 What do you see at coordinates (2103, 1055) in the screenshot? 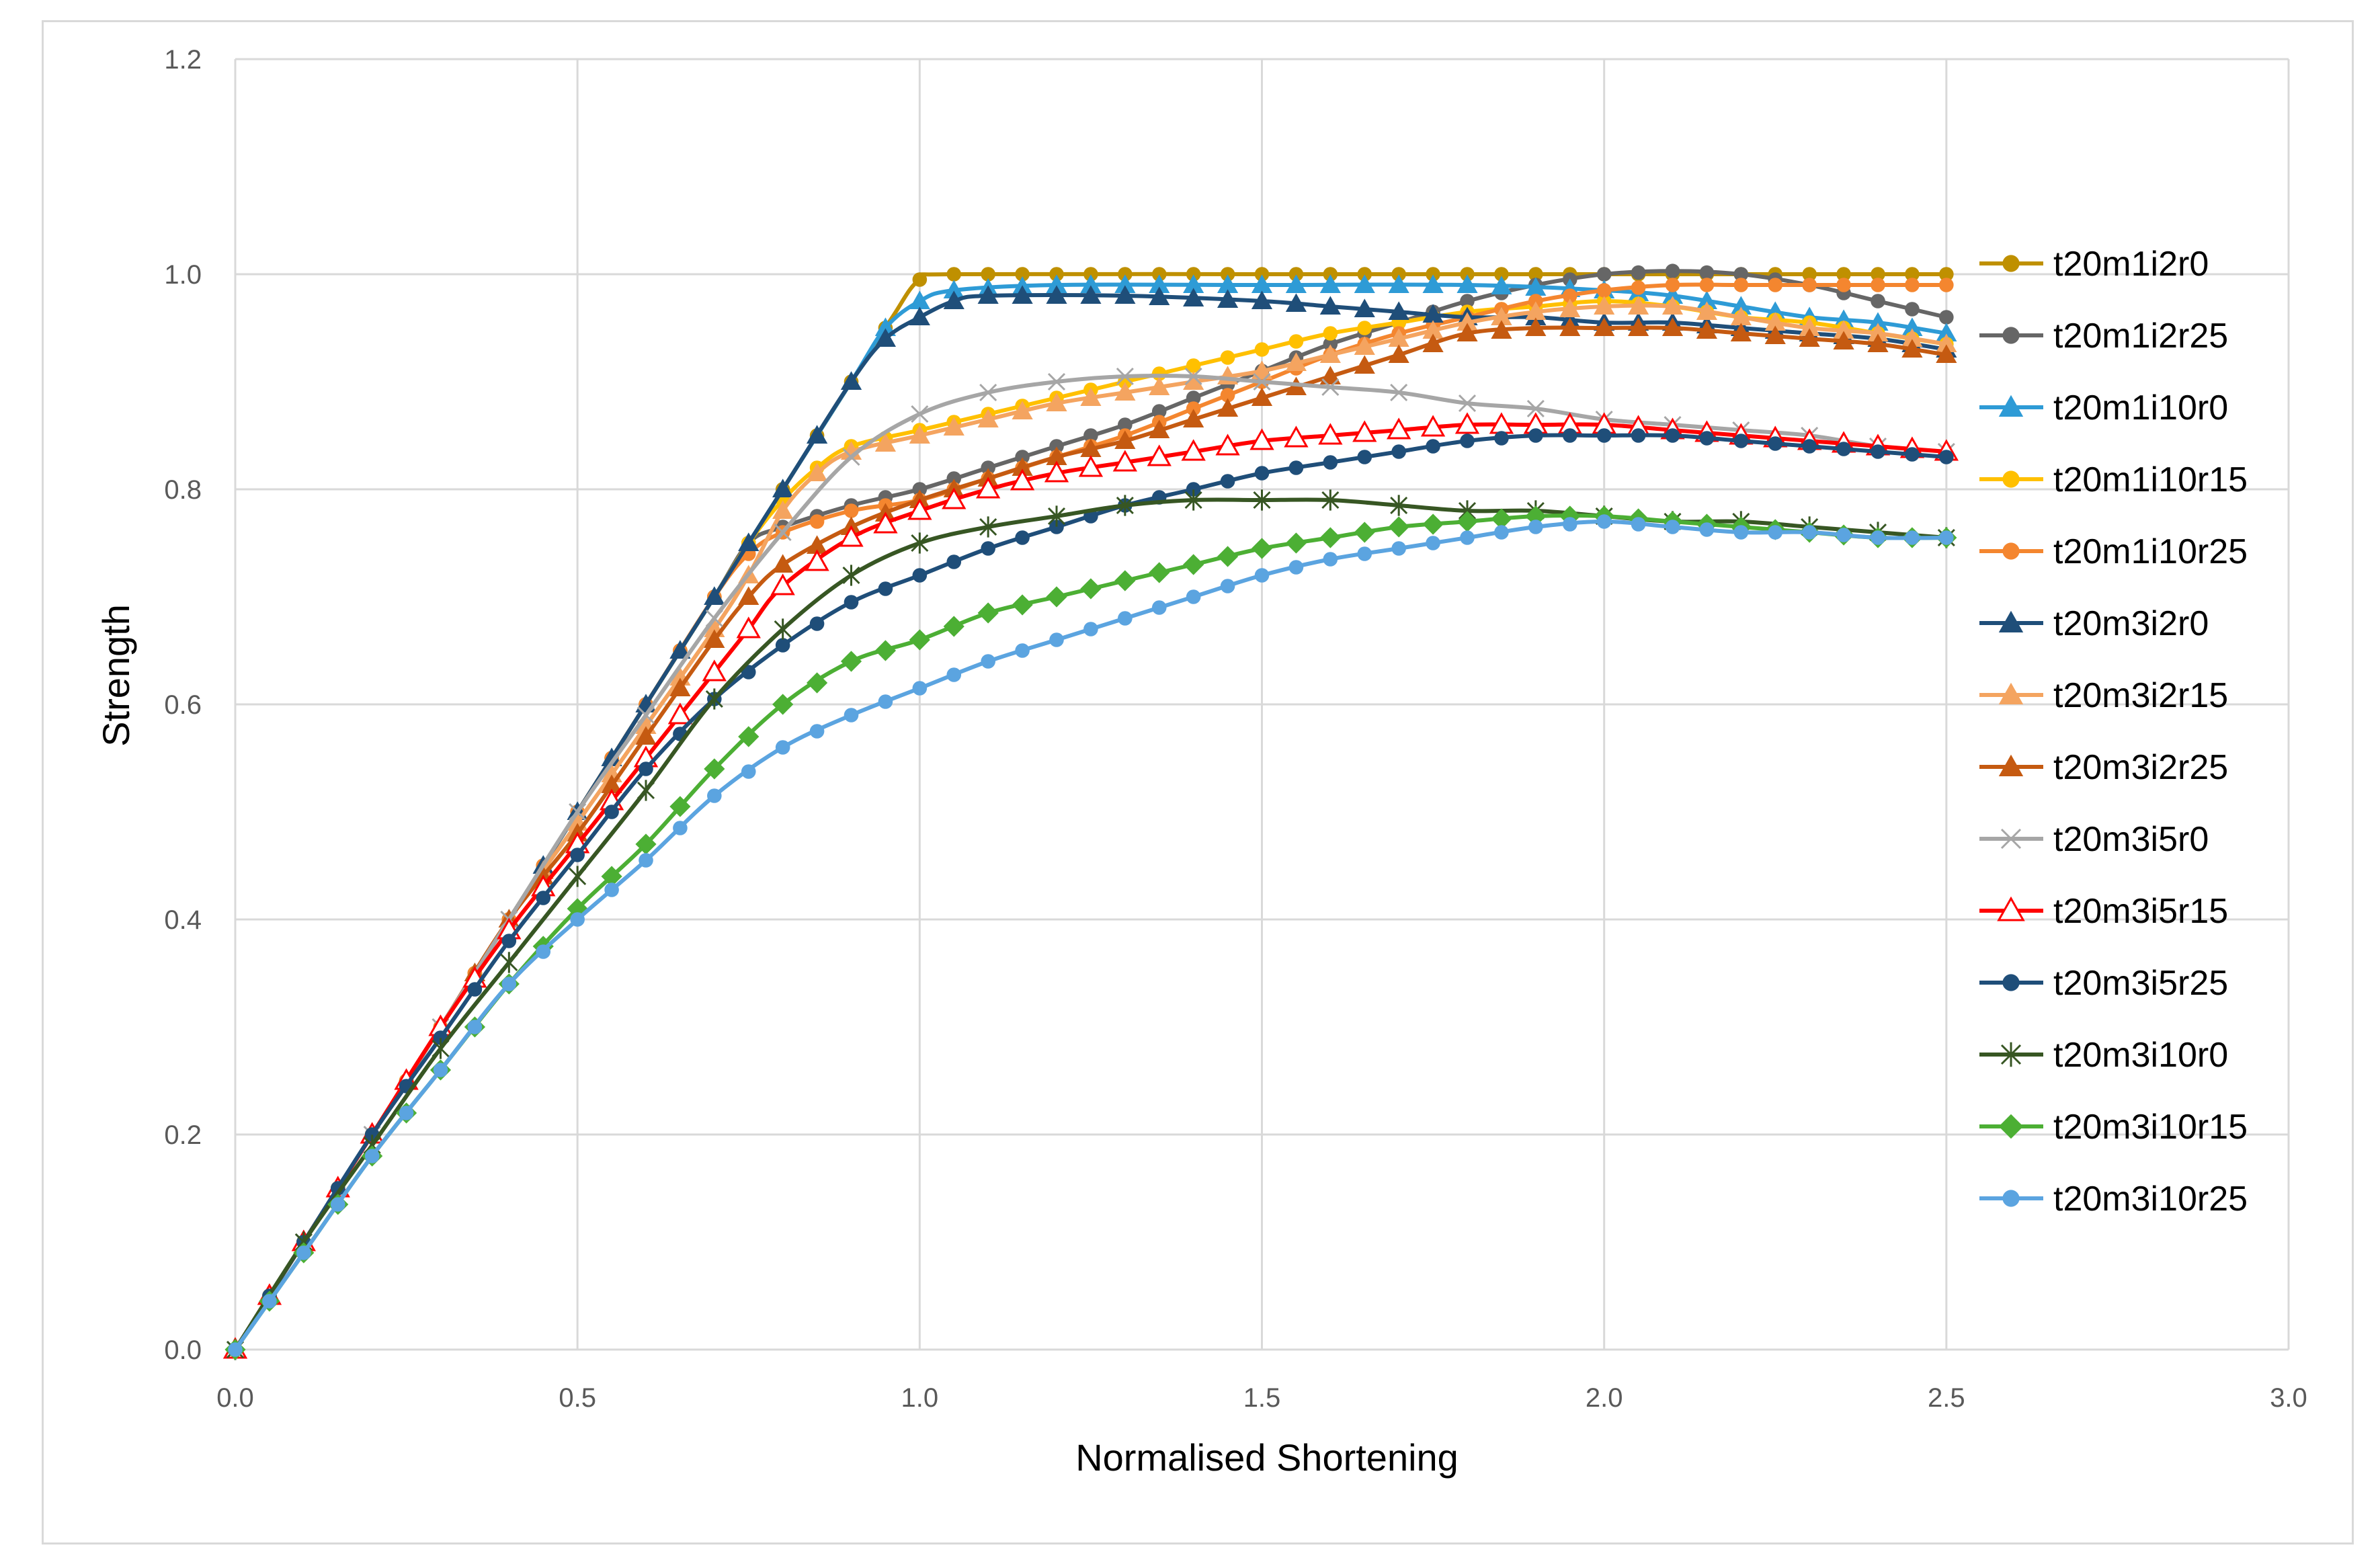
I see `legend-item-t20m3i10r0: t20m3i10r0` at bounding box center [2103, 1055].